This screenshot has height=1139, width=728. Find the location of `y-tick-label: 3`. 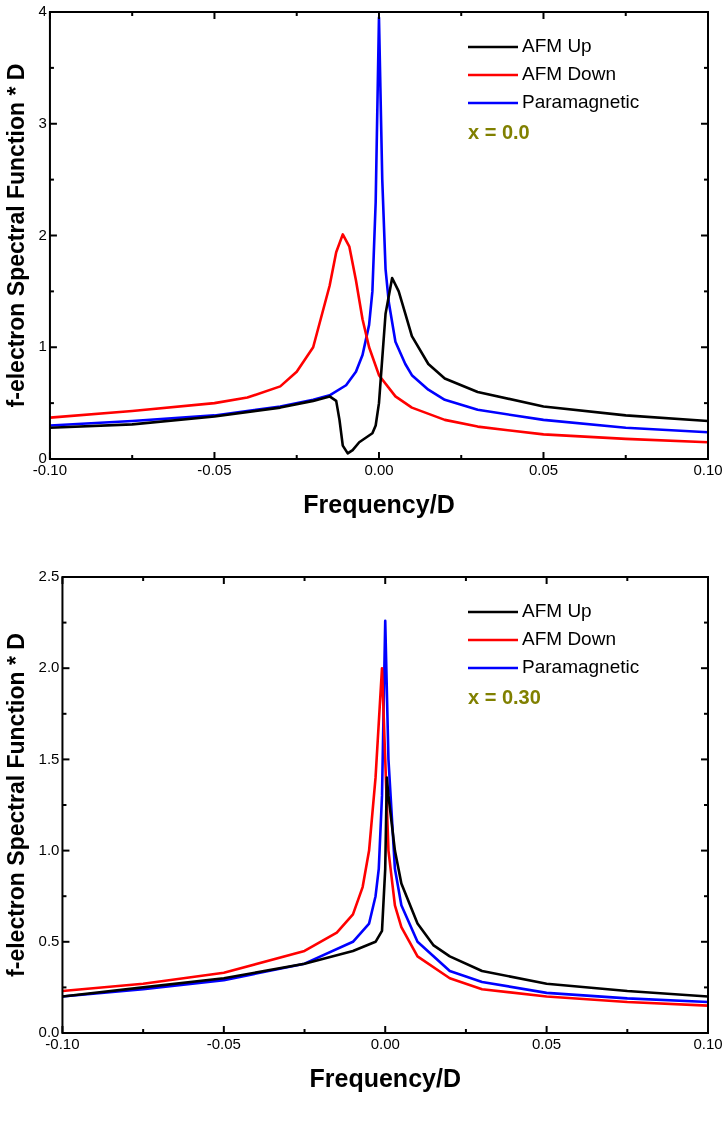

y-tick-label: 3 is located at coordinates (42, 122).